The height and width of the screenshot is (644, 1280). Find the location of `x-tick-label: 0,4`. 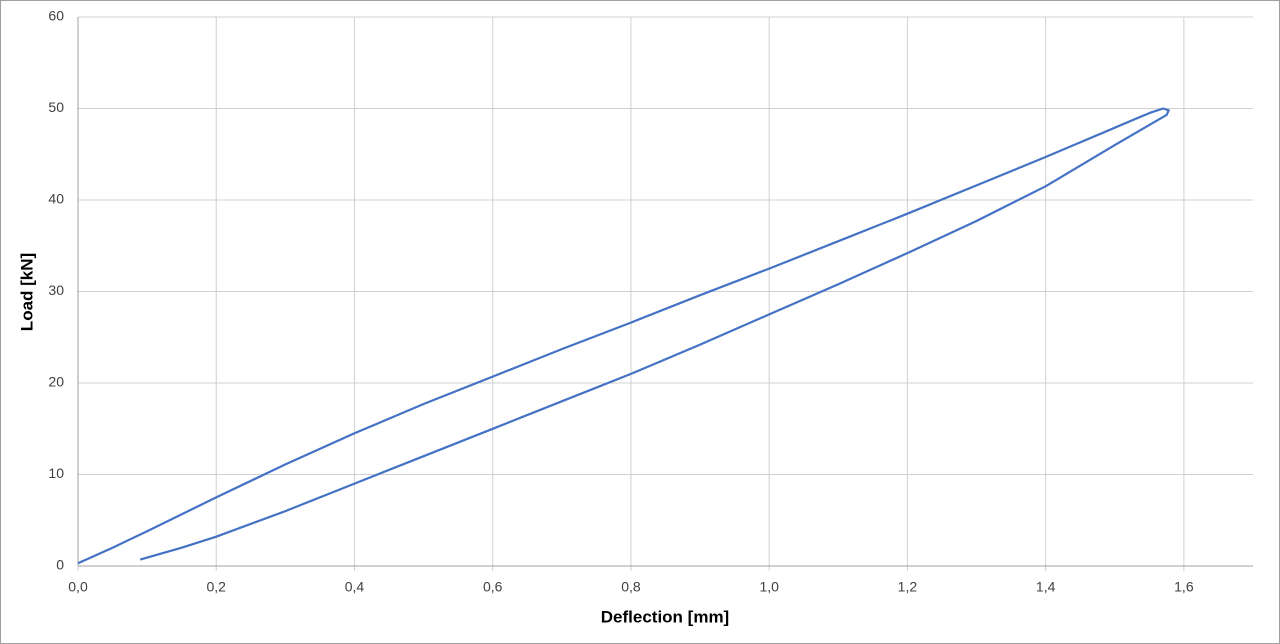

x-tick-label: 0,4 is located at coordinates (355, 587).